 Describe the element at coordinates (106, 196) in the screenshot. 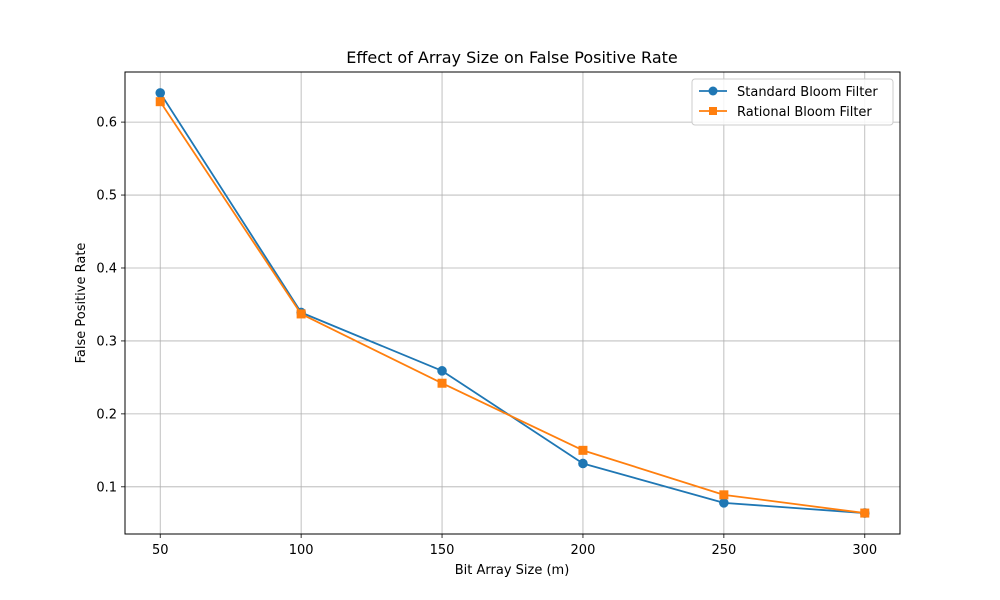

I see `y-tick-label: 0.5` at that location.